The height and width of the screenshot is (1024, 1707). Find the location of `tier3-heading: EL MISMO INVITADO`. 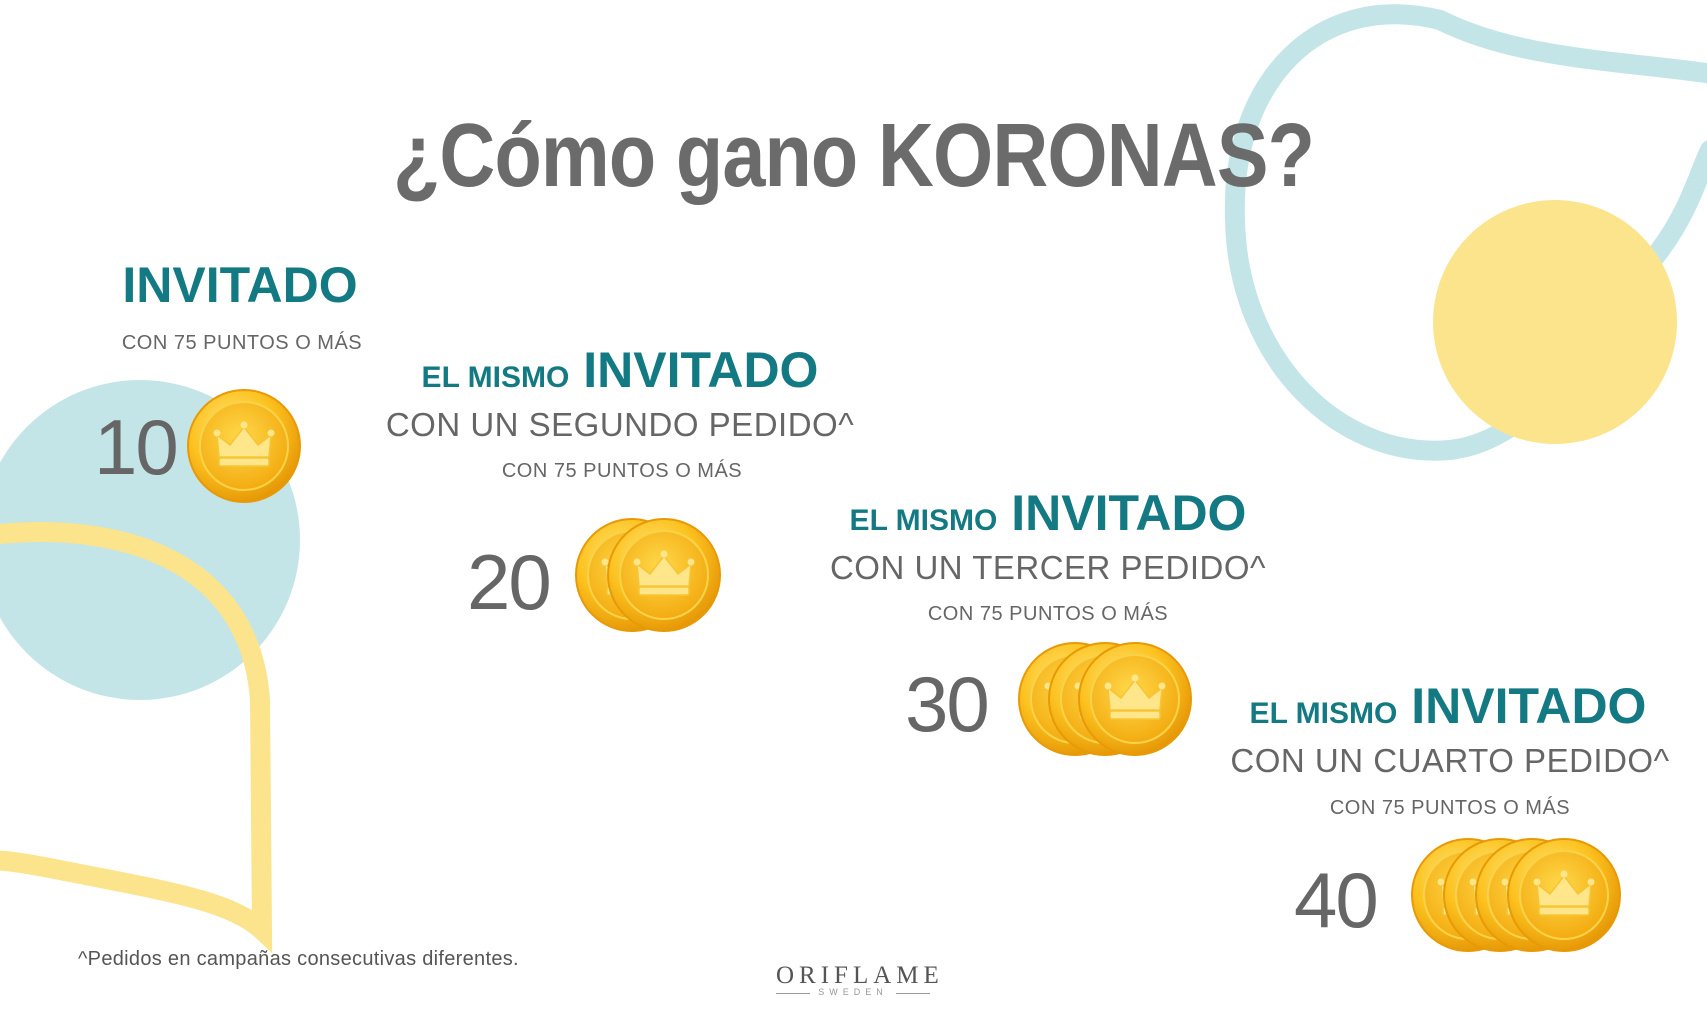

tier3-heading: EL MISMO INVITADO is located at coordinates (1048, 513).